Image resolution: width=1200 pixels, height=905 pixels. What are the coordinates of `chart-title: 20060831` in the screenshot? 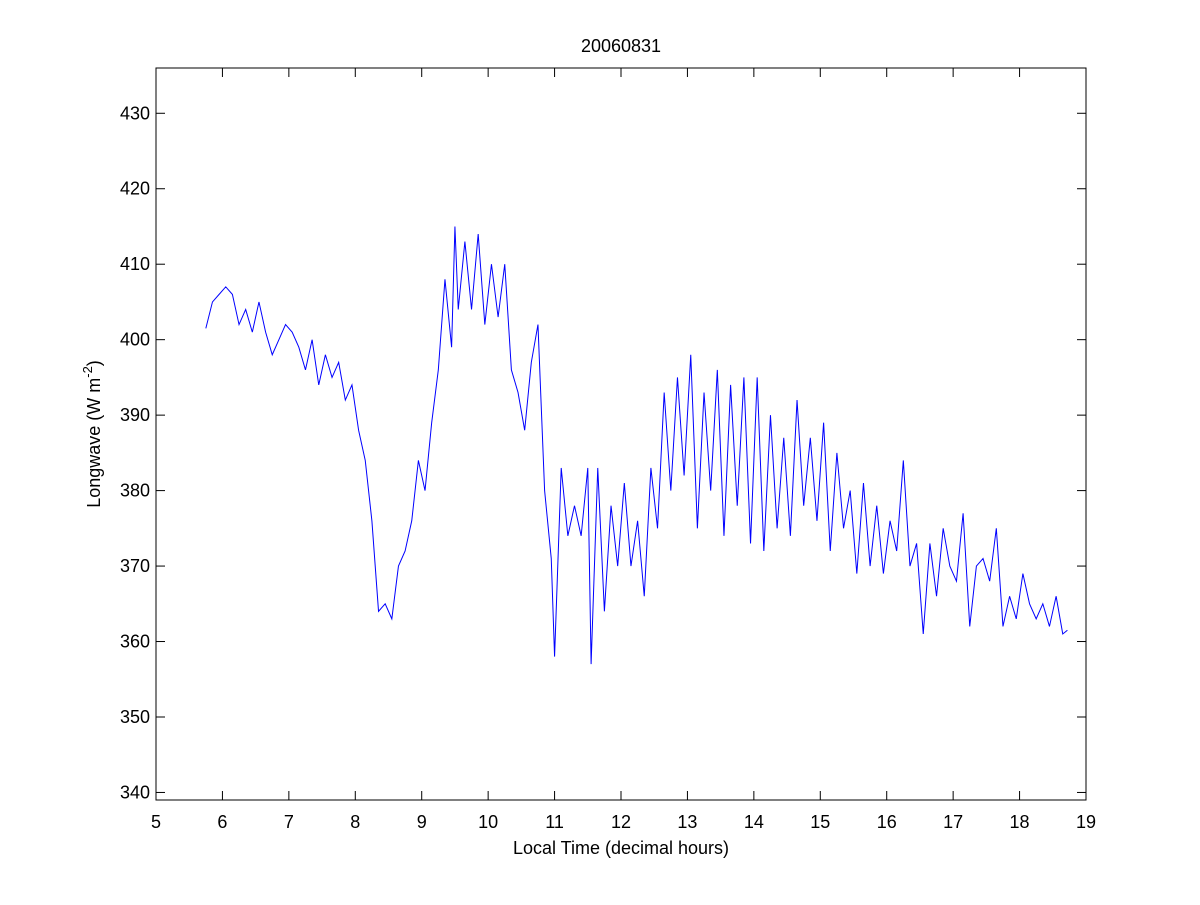 It's located at (621, 46).